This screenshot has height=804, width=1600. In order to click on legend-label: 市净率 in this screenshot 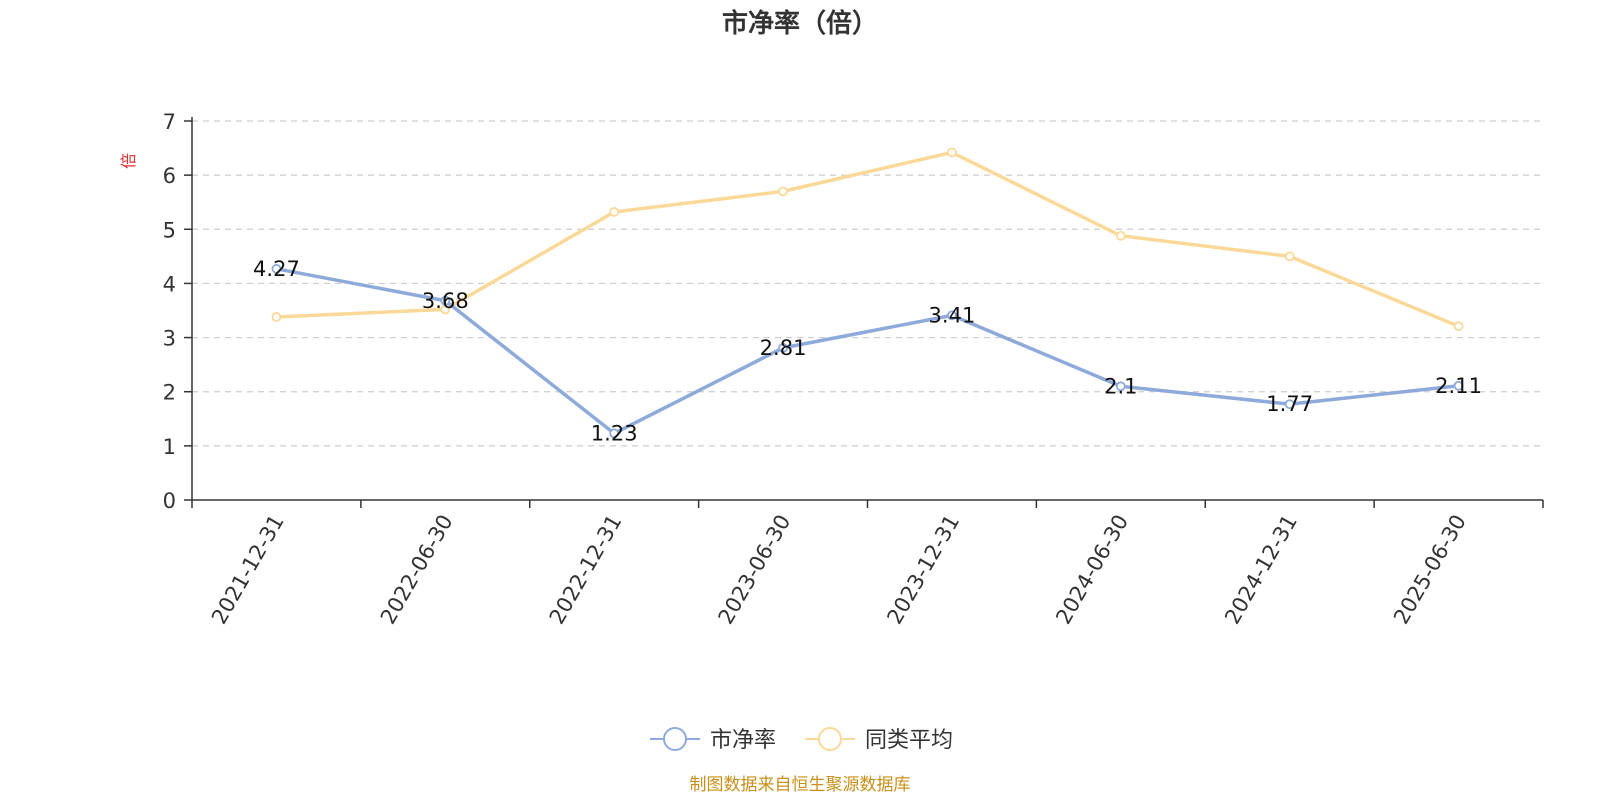, I will do `click(743, 740)`.